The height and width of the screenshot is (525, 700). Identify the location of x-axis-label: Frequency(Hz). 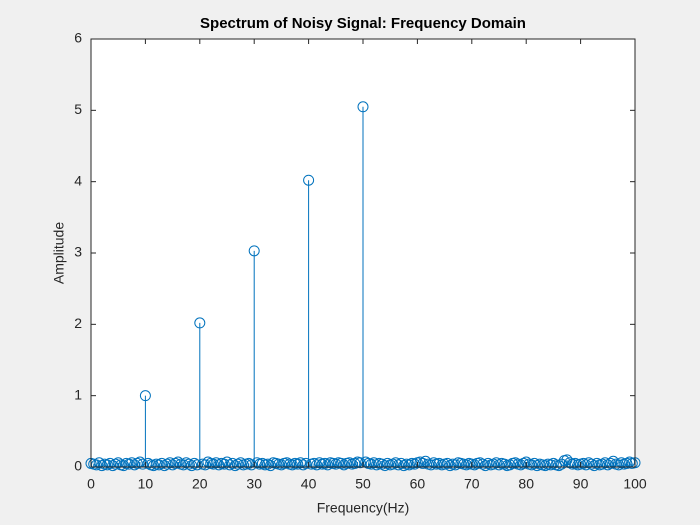
(363, 508).